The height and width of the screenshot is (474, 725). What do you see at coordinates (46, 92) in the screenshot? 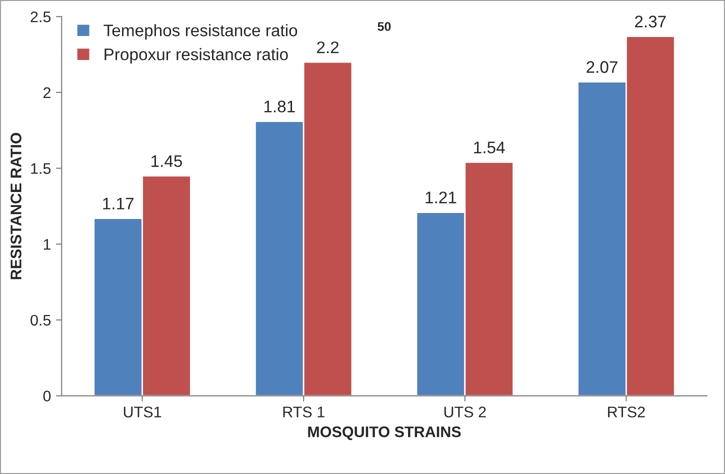
I see `y-tick-label: 2` at bounding box center [46, 92].